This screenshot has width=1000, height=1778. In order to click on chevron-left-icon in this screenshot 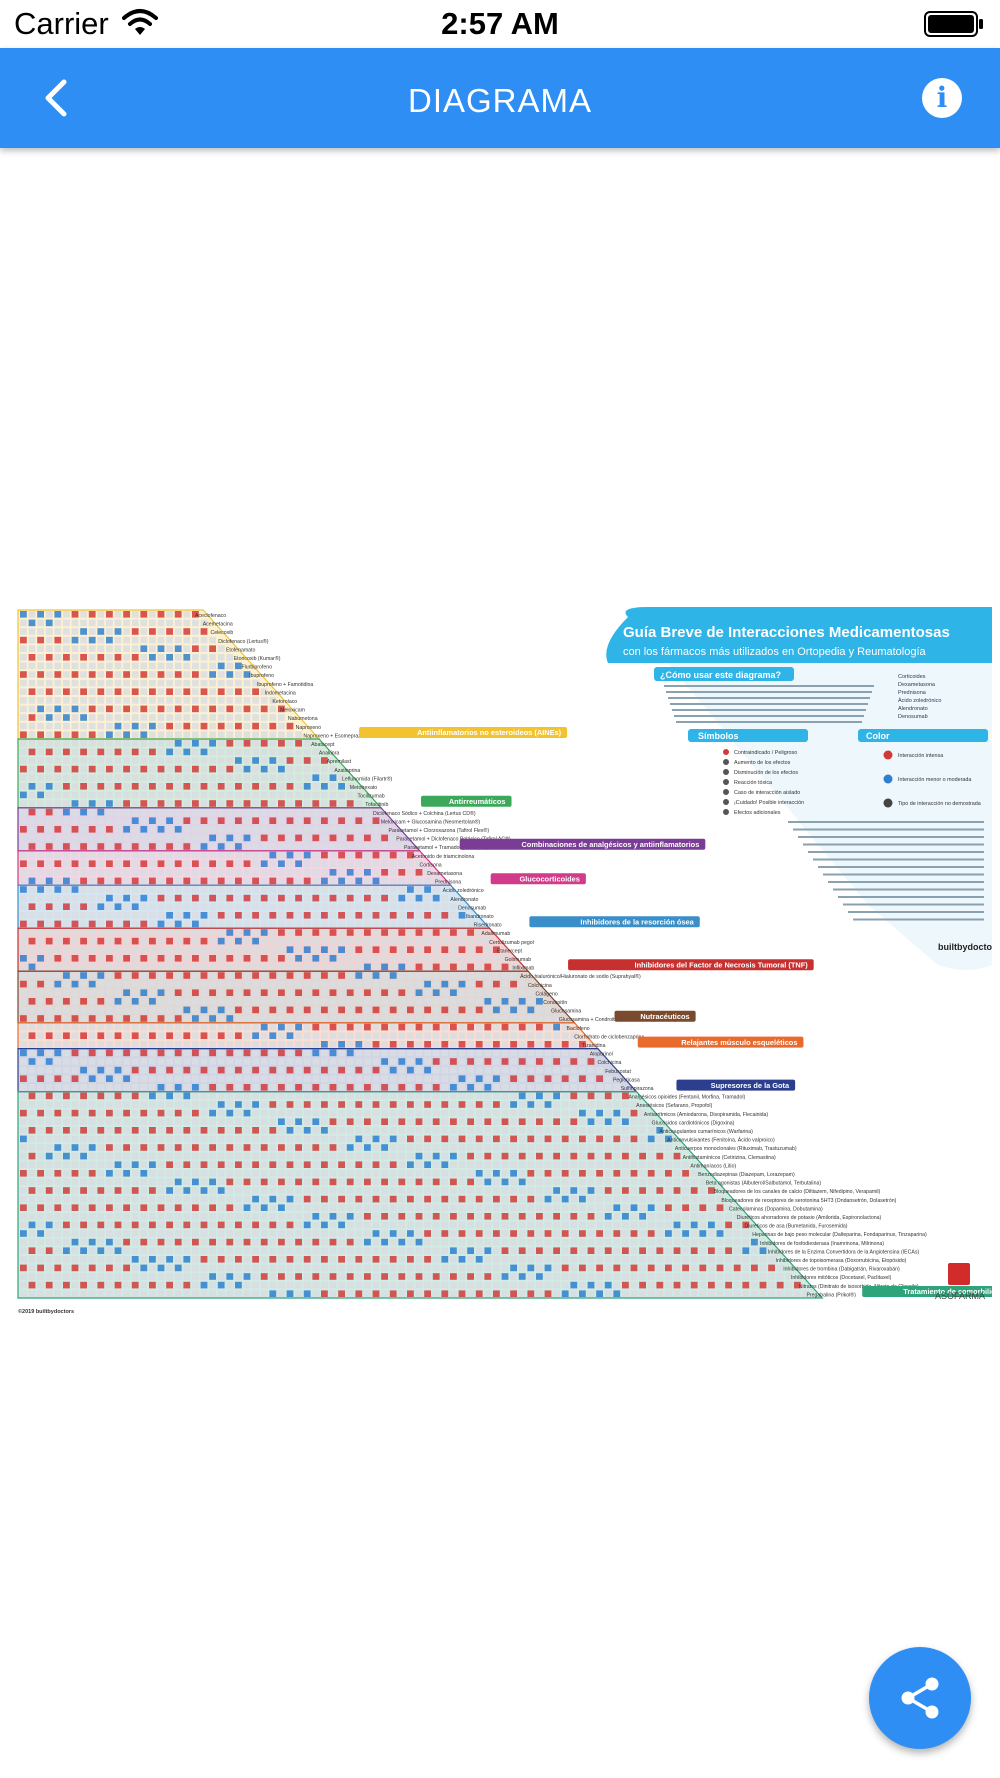, I will do `click(58, 98)`.